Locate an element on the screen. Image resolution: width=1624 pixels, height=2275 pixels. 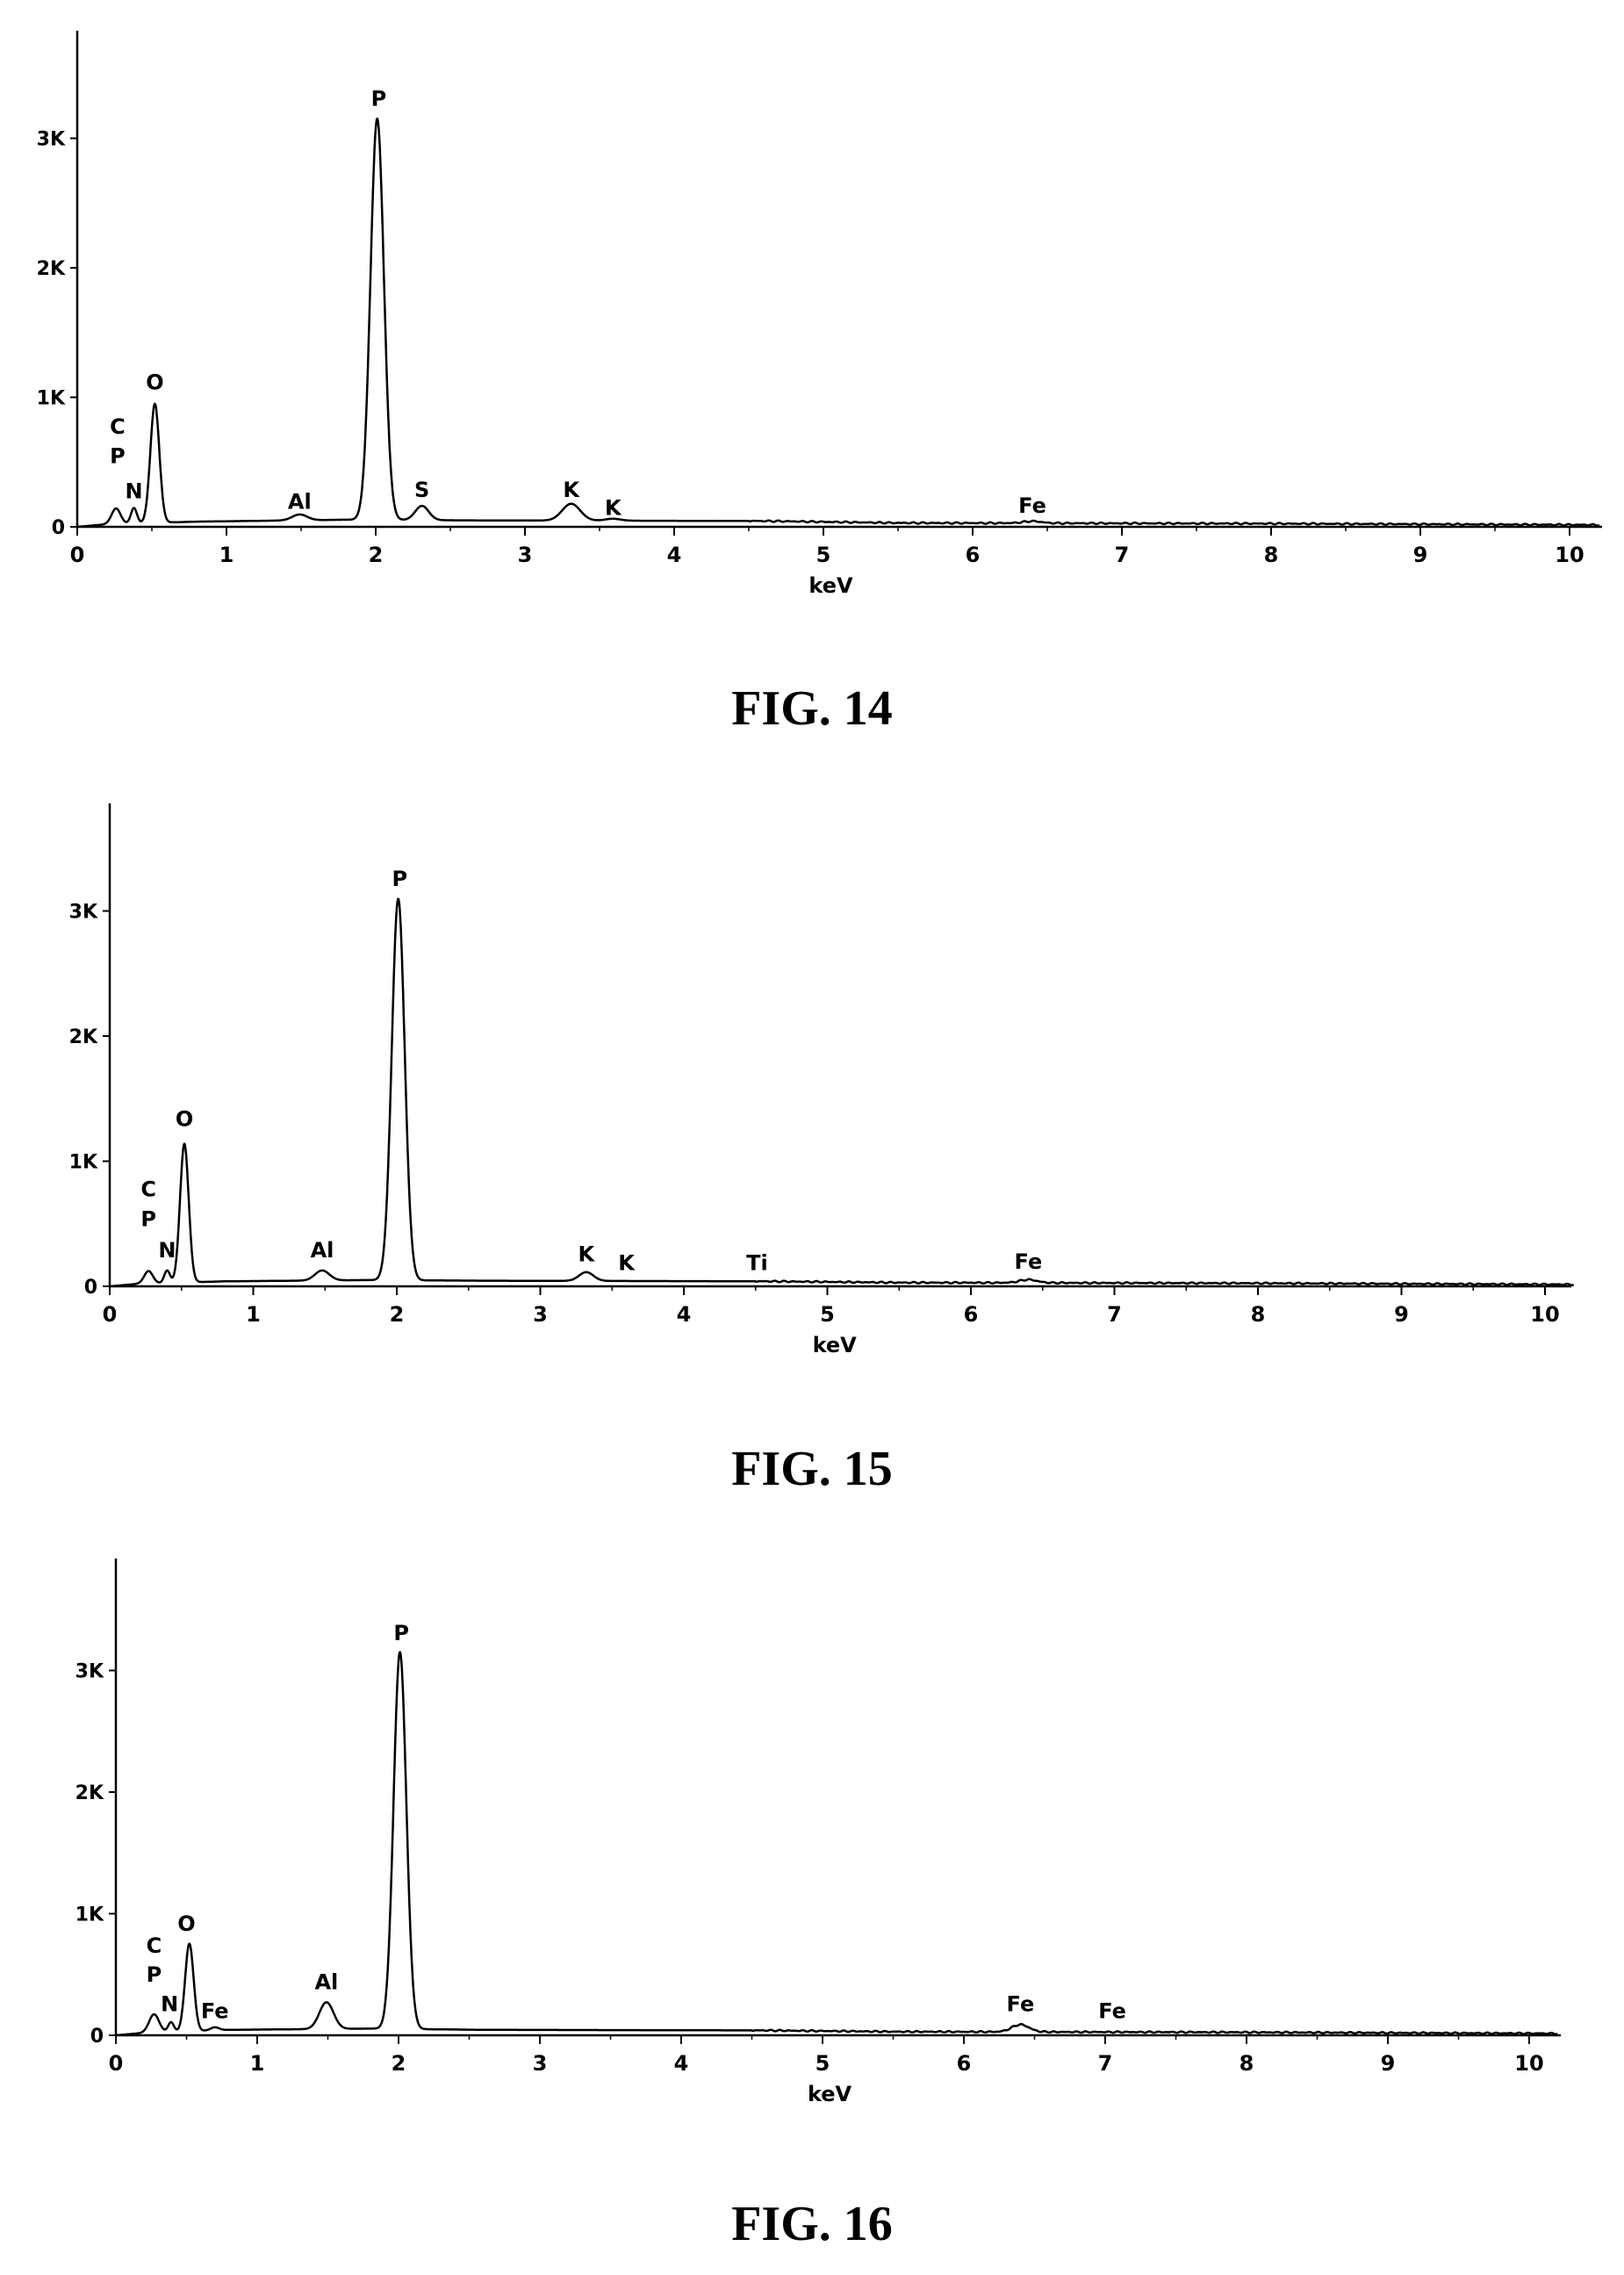
figure-caption: FIG. 15 is located at coordinates (812, 1469).